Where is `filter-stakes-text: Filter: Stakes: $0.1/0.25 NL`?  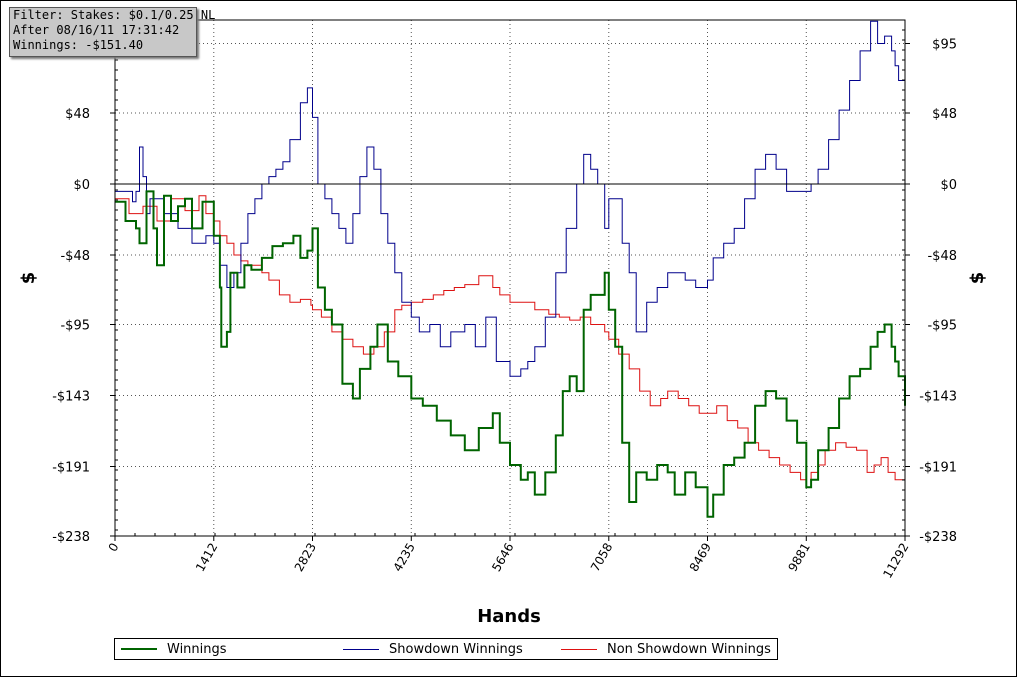
filter-stakes-text: Filter: Stakes: $0.1/0.25 NL is located at coordinates (114, 15).